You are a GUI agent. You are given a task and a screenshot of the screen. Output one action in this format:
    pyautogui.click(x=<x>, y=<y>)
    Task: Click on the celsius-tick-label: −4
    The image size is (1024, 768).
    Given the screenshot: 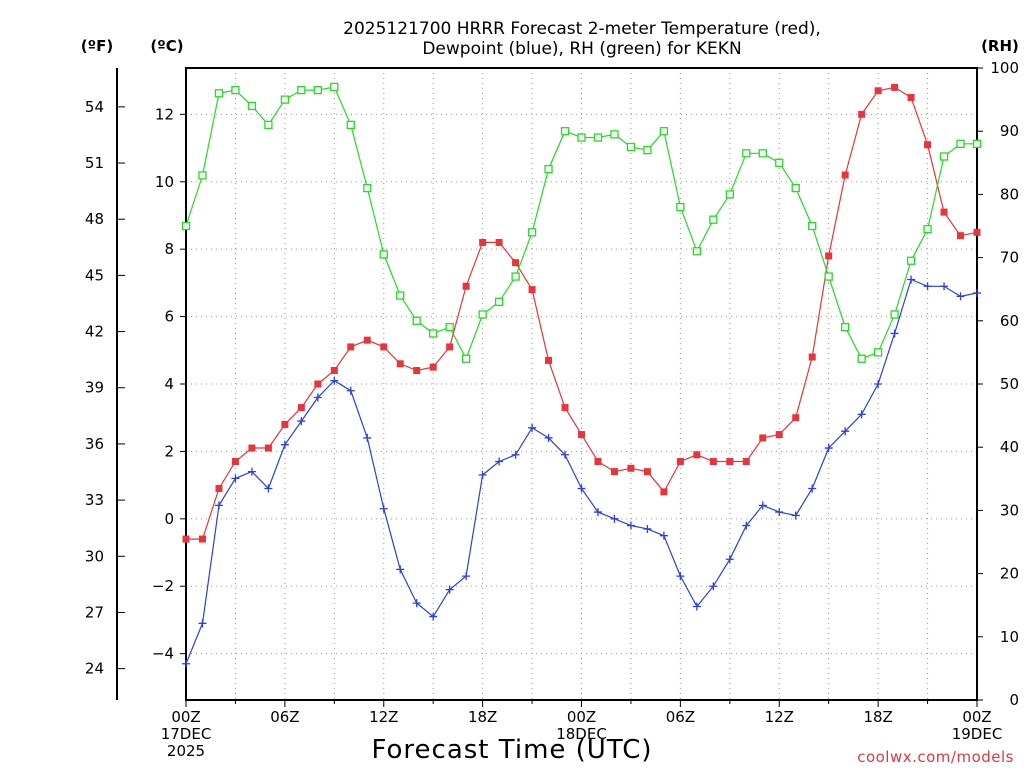 What is the action you would take?
    pyautogui.click(x=163, y=654)
    